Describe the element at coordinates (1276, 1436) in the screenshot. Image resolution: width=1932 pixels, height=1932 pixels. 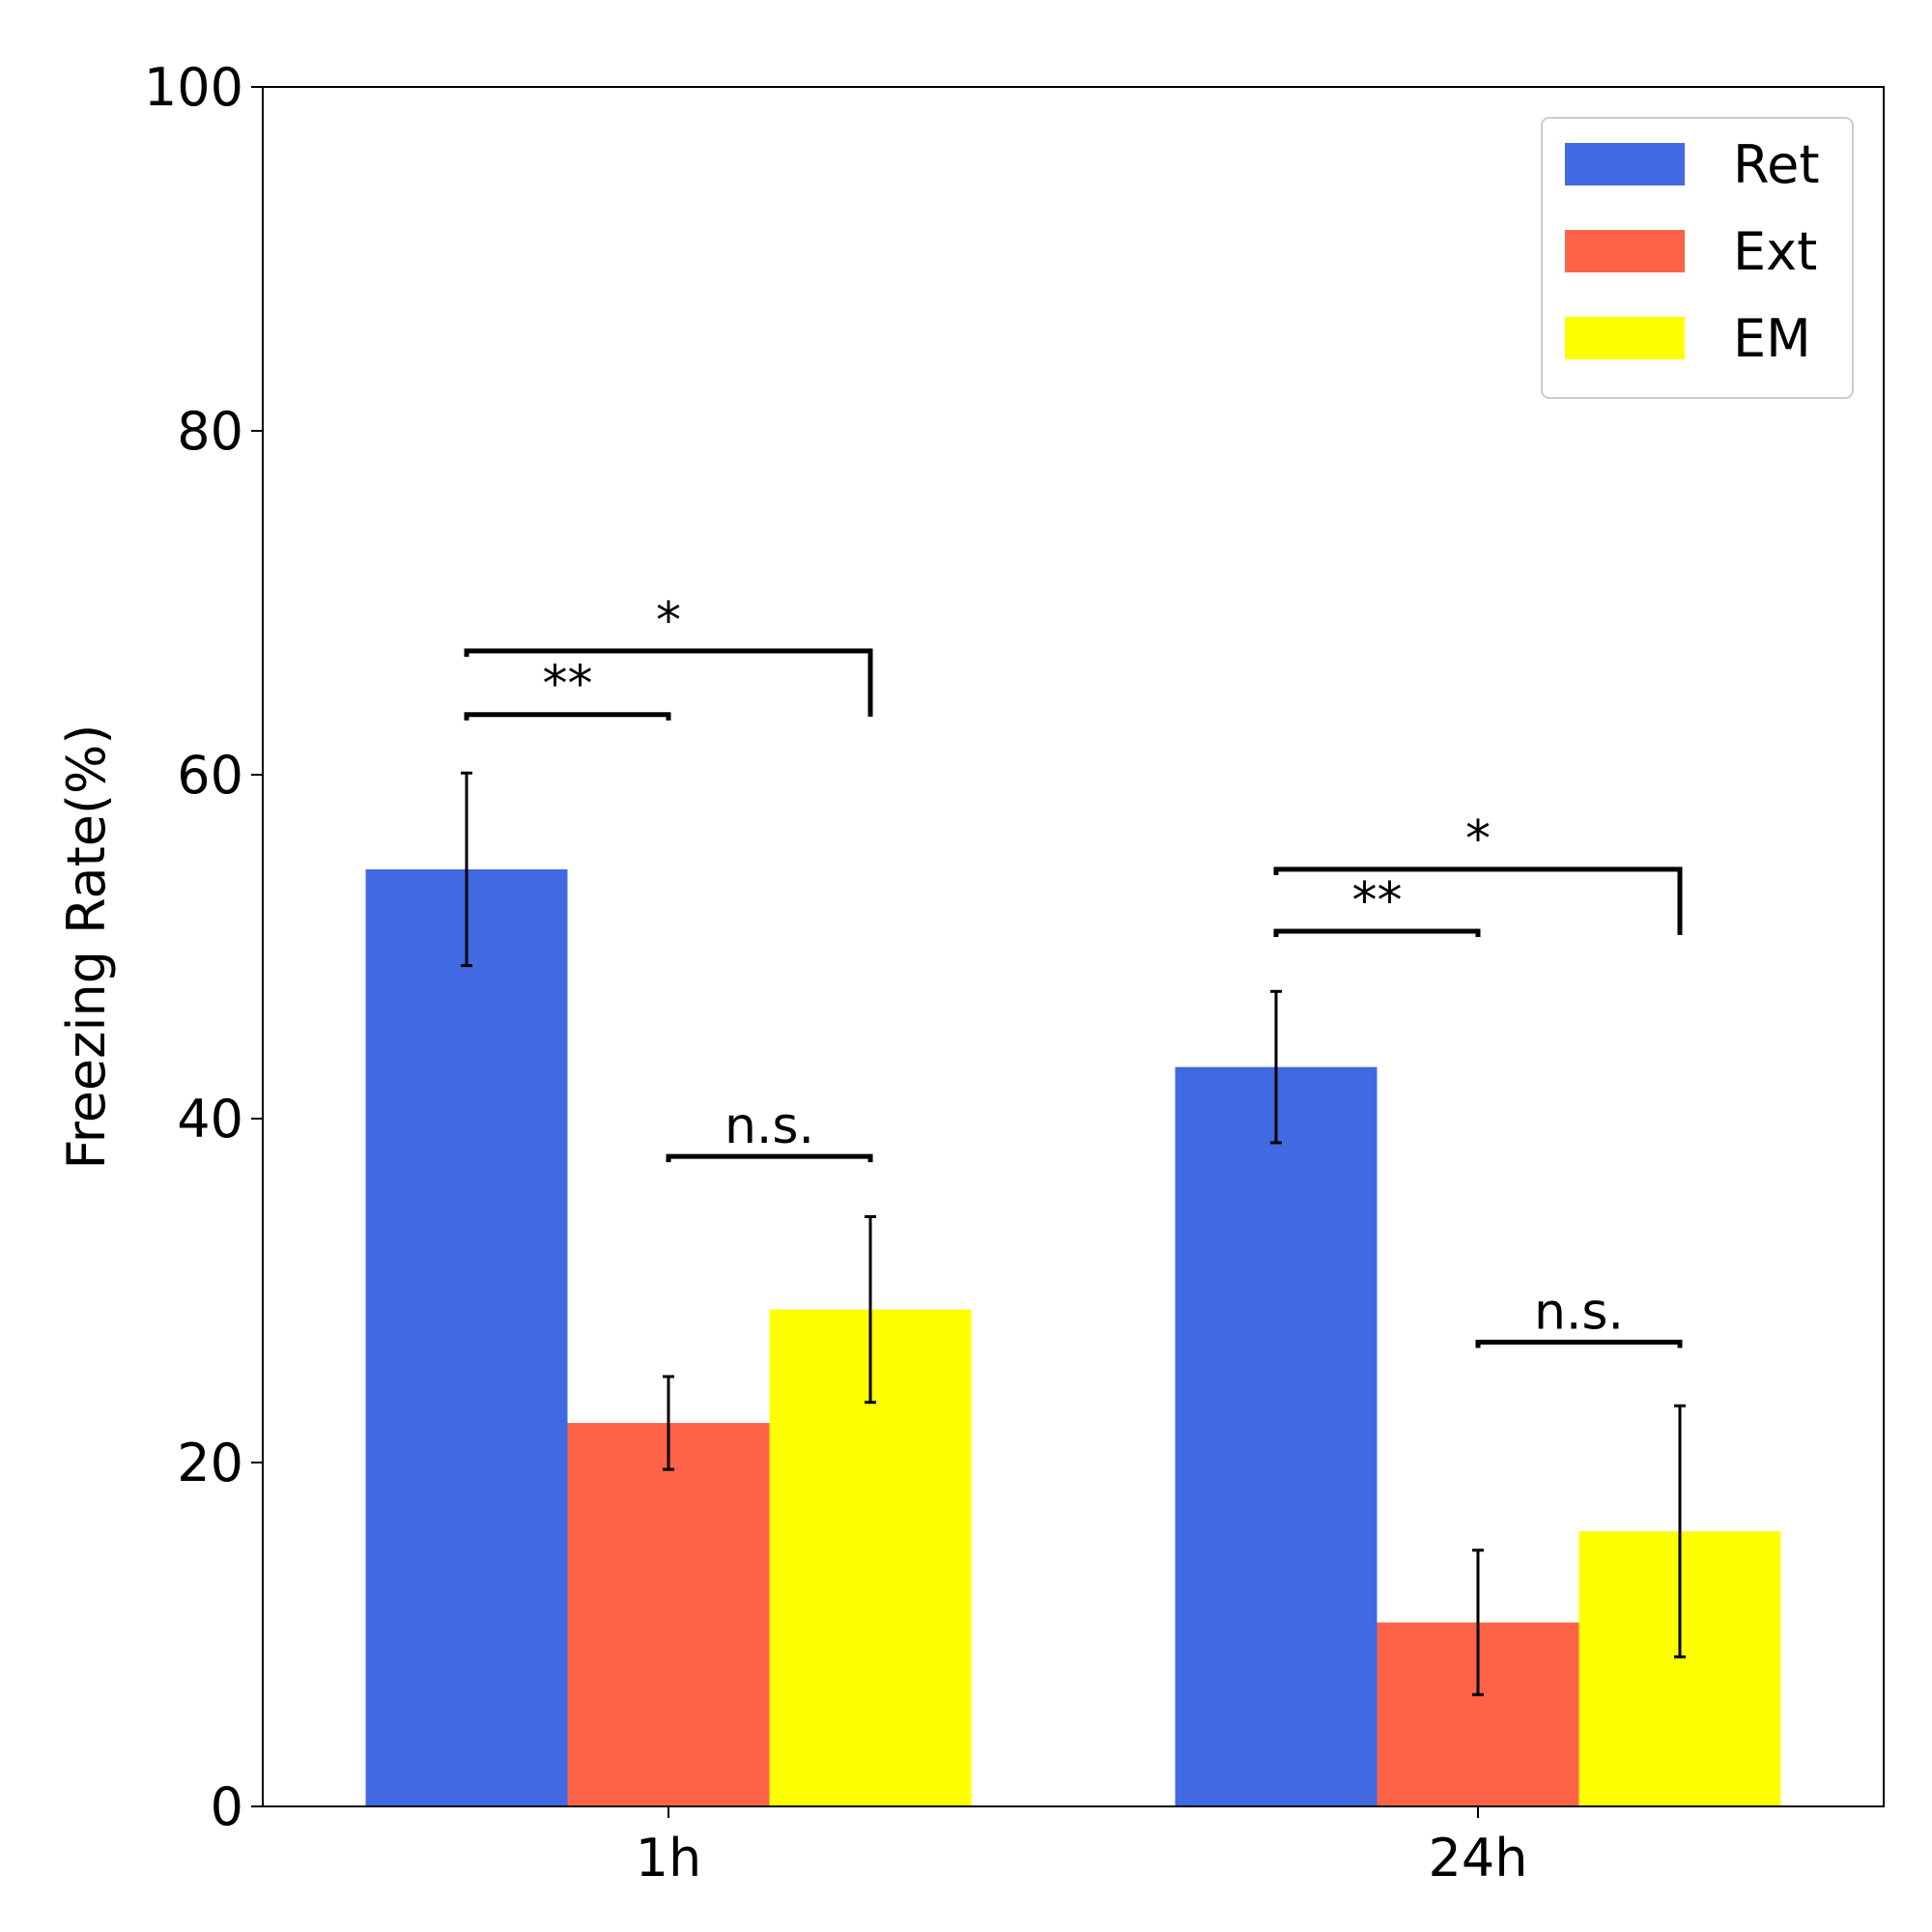
I see `bar-ret-24h` at that location.